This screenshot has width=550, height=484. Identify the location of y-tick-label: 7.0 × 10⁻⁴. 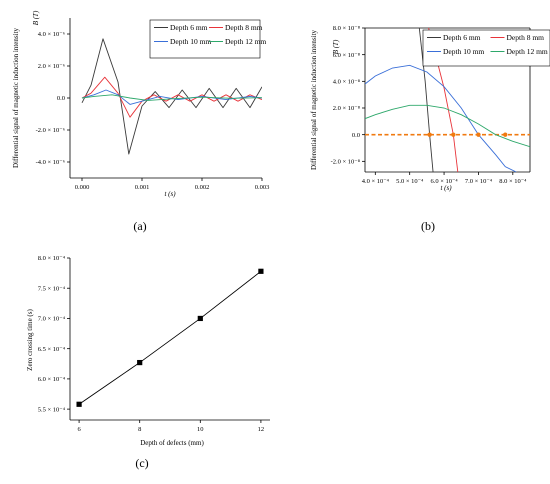
(52, 319).